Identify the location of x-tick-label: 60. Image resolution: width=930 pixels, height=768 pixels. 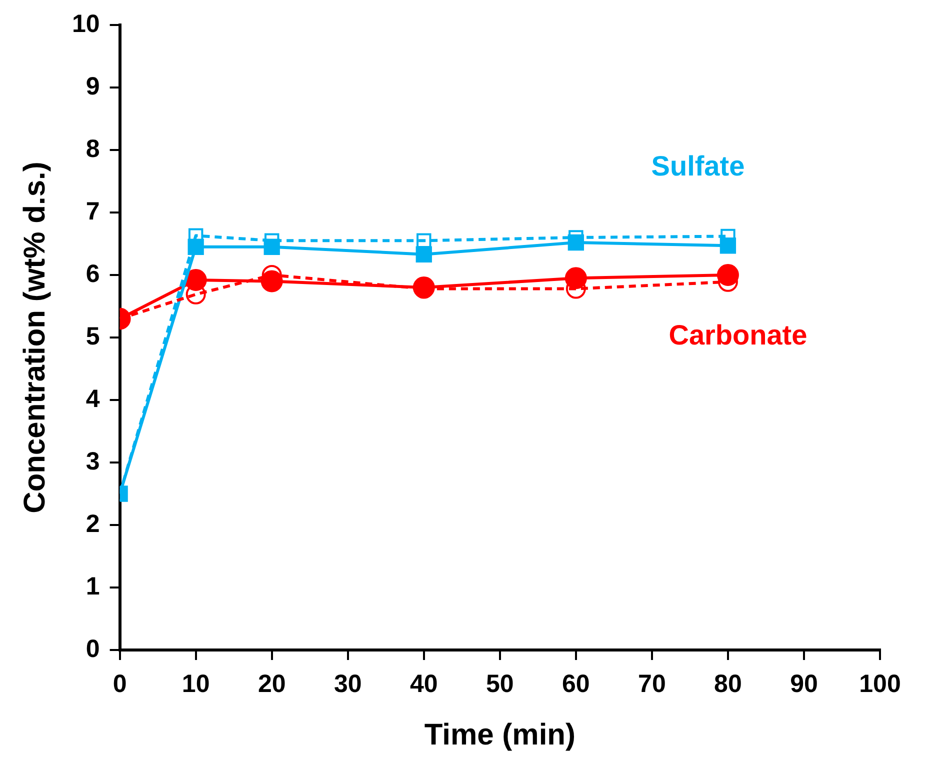
(576, 684).